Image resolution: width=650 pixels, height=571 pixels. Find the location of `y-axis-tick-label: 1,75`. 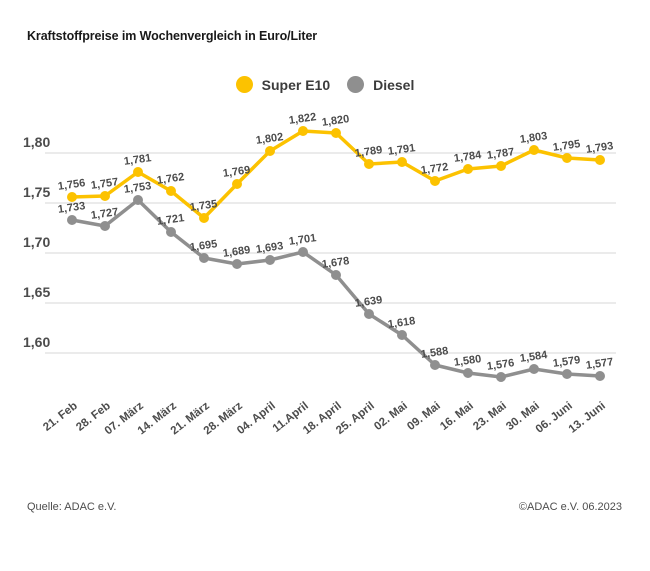

y-axis-tick-label: 1,75 is located at coordinates (36, 192).